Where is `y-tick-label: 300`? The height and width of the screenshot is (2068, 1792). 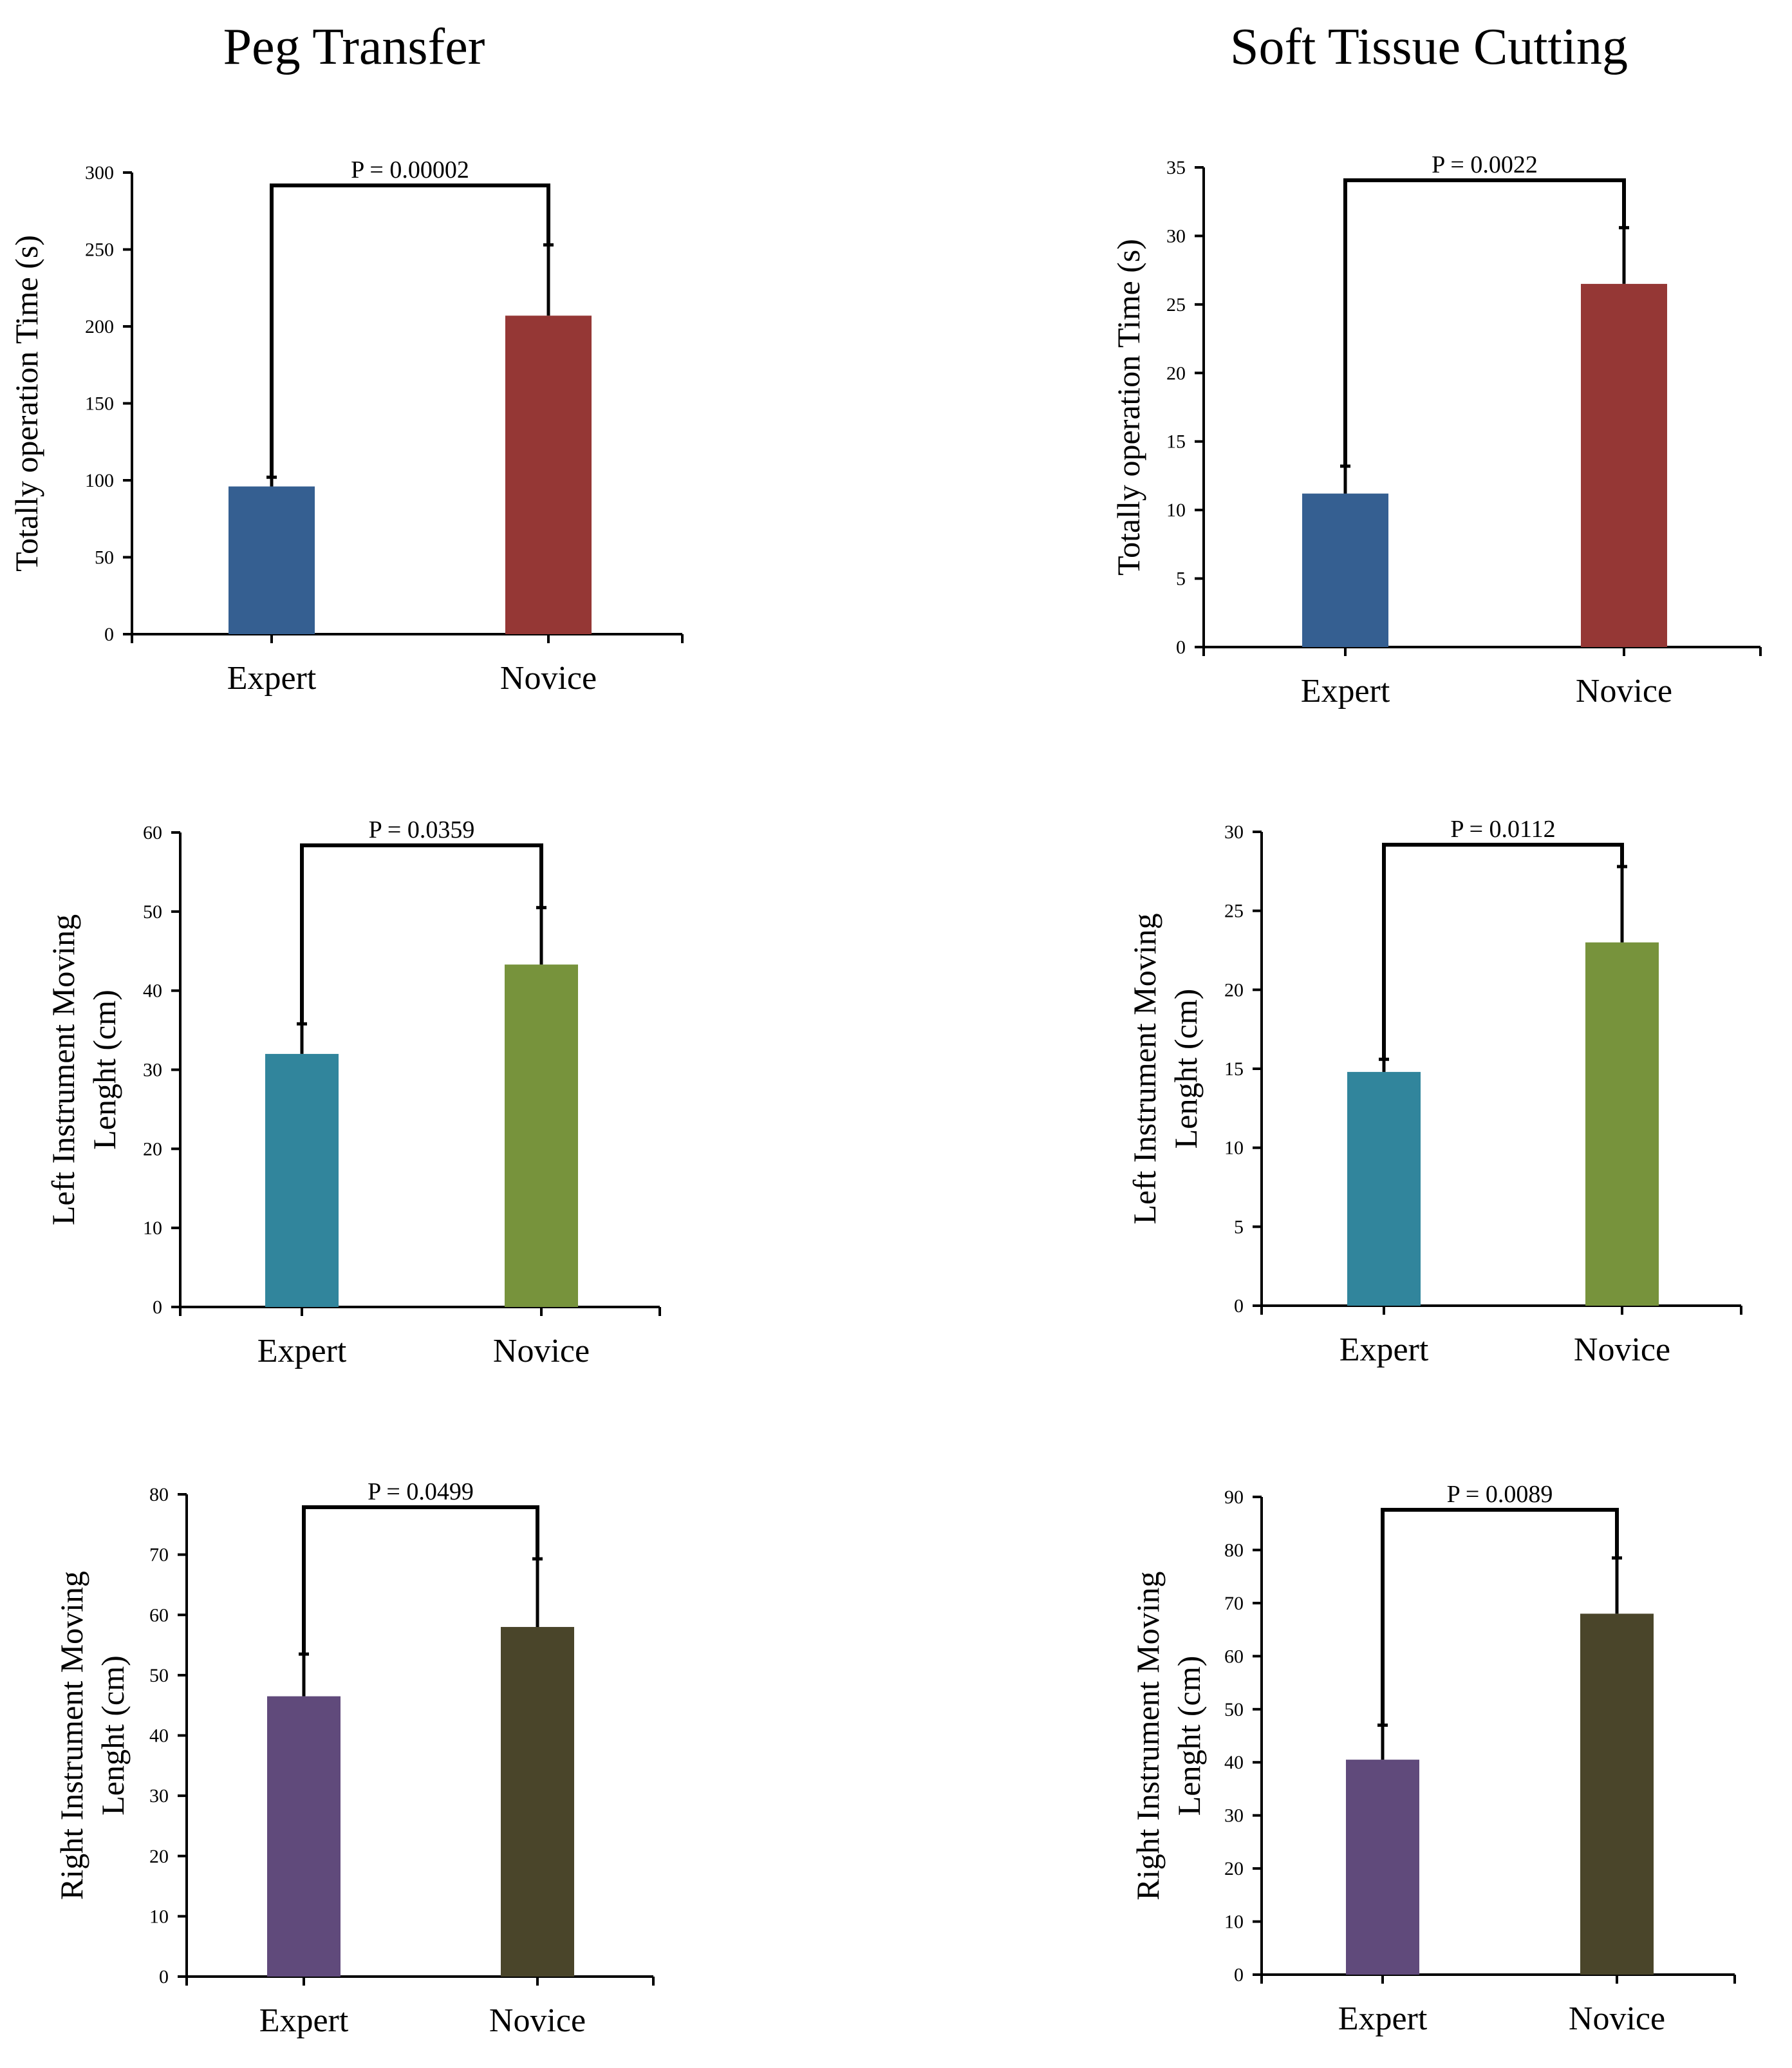
y-tick-label: 300 is located at coordinates (99, 172).